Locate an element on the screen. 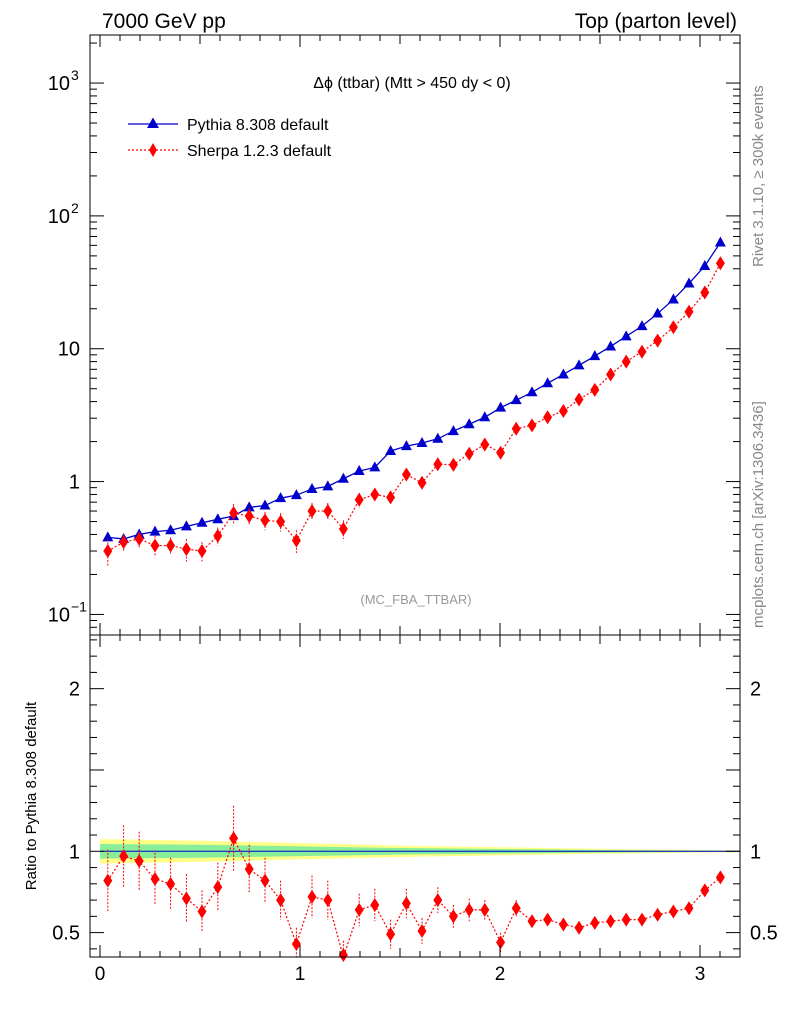 Image resolution: width=786 pixels, height=1024 pixels. ratio-y-axis-label: Ratio to Pythia 8.308 default is located at coordinates (31, 795).